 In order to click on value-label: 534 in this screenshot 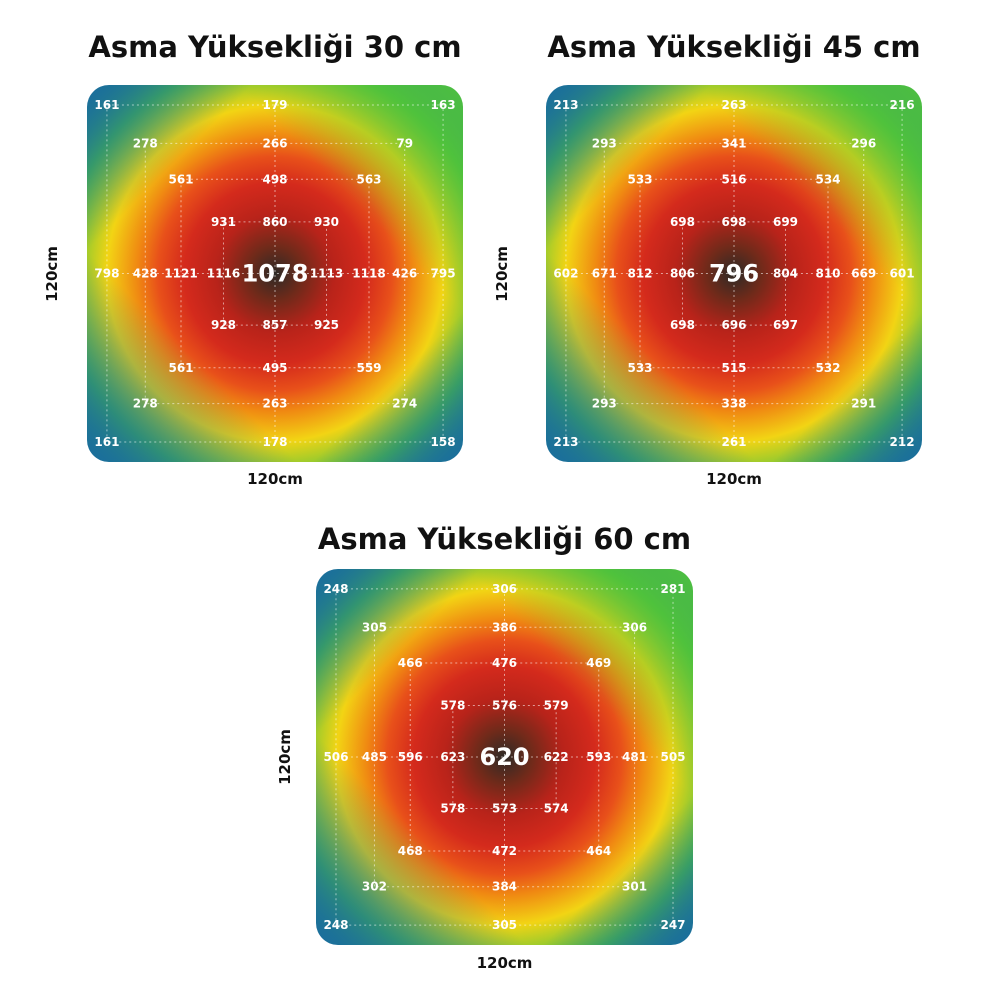, I will do `click(827, 179)`.